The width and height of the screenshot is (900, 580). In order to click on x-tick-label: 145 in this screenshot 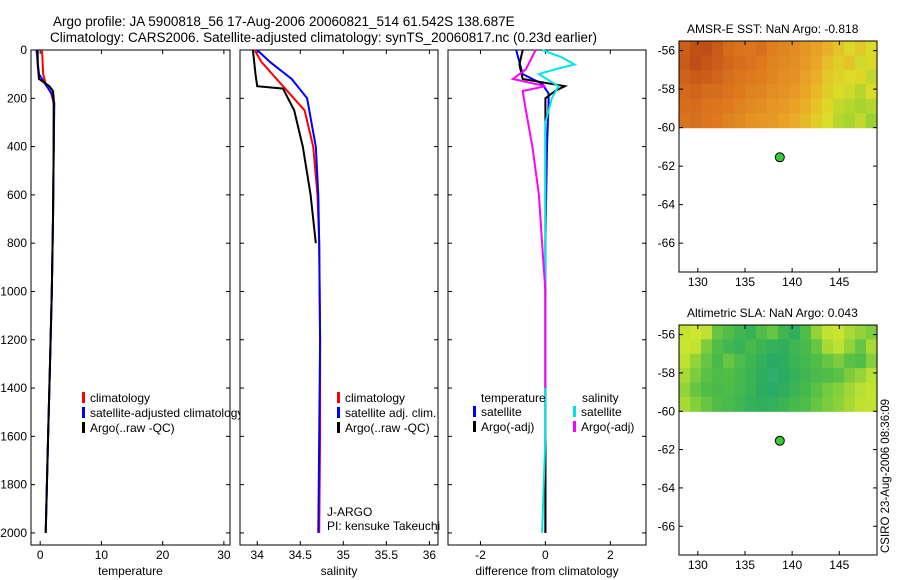, I will do `click(839, 565)`.